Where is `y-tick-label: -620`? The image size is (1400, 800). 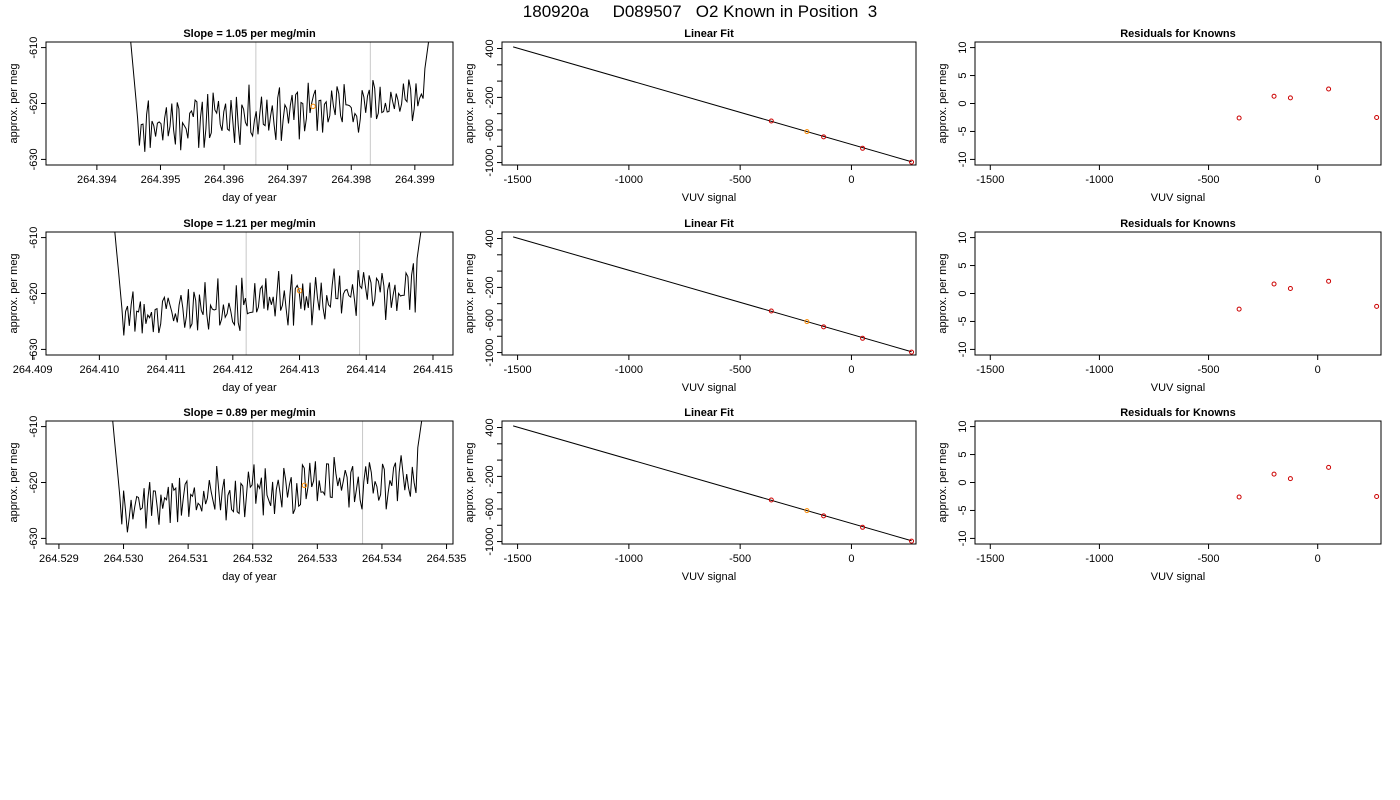 y-tick-label: -620 is located at coordinates (34, 103).